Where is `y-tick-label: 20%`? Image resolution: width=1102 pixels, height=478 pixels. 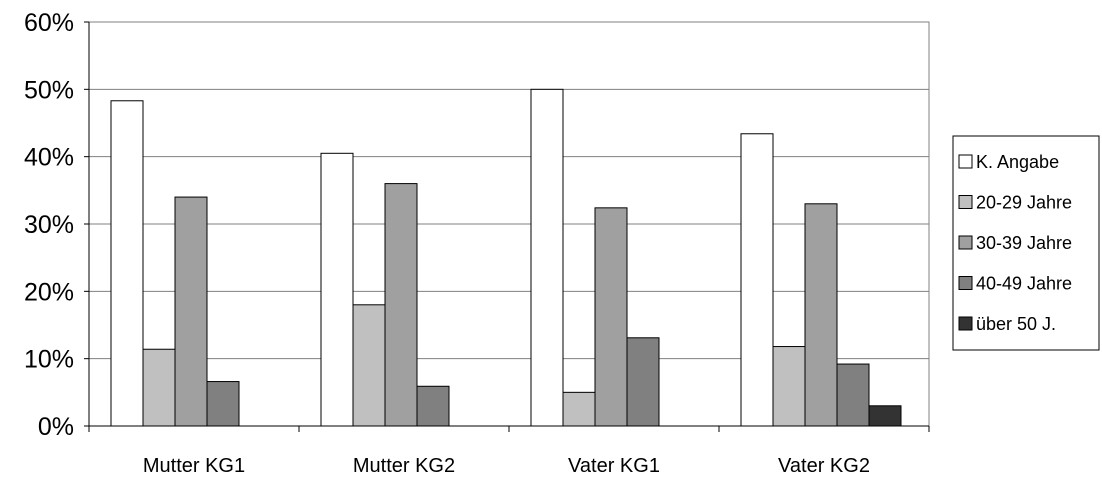
y-tick-label: 20% is located at coordinates (49, 292).